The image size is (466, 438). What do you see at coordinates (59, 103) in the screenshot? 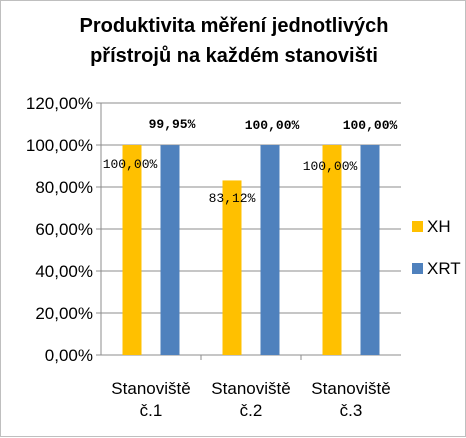
I see `y-tick-label: 120,00%` at bounding box center [59, 103].